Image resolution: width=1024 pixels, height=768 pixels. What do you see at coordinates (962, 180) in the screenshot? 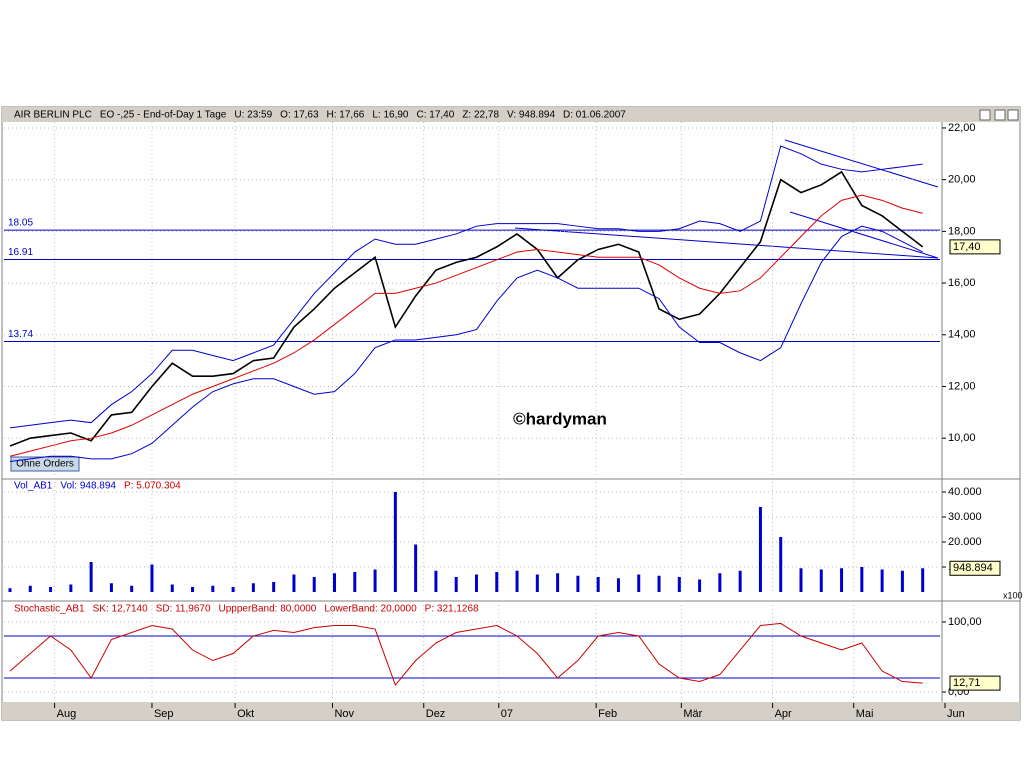
I see `y-tick-label: 20,00` at bounding box center [962, 180].